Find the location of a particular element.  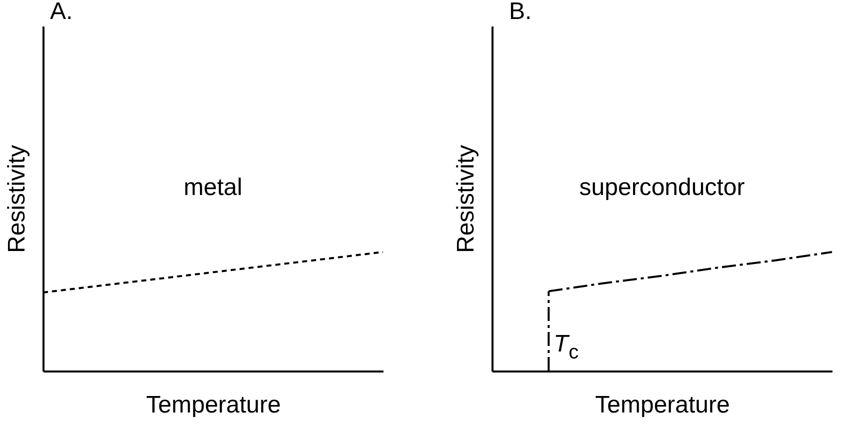

chart-title: B. is located at coordinates (520, 12).